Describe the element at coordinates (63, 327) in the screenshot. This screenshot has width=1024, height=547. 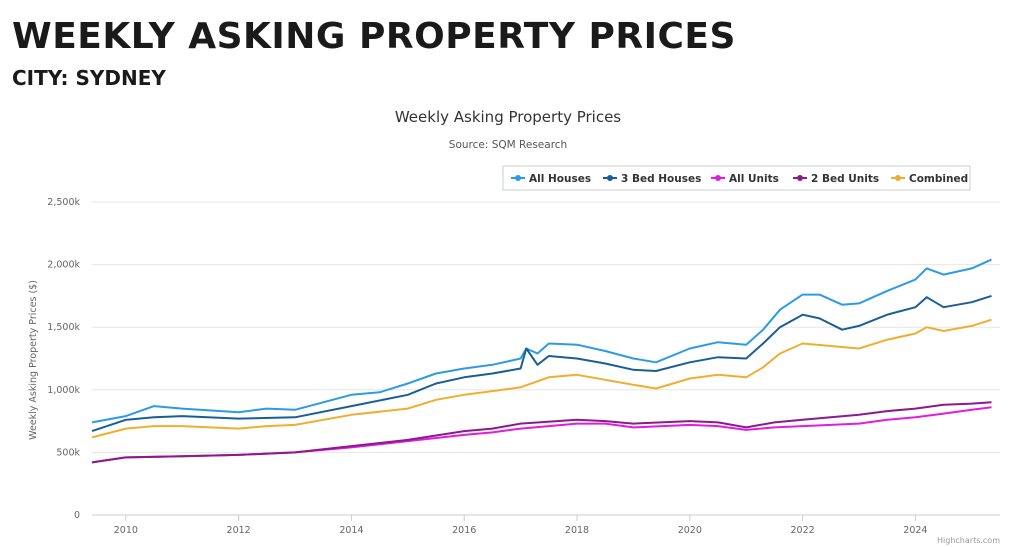
I see `y-tick-label: 1,500k` at that location.